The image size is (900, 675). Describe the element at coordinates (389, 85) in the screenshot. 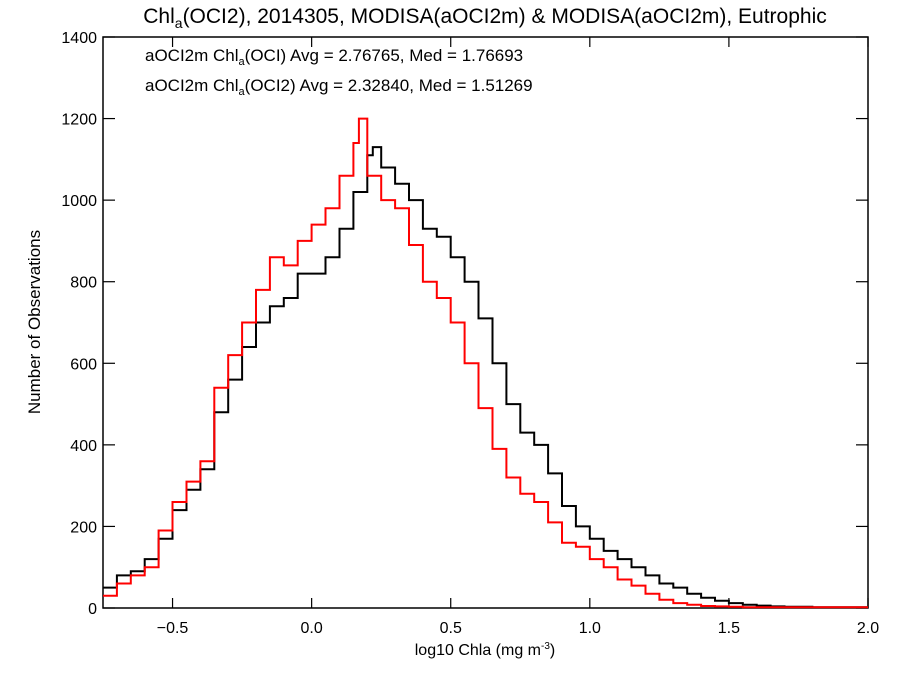

I see `legend-1-post: (OCI2) Avg = 2.32840, Med = 1.51269` at that location.